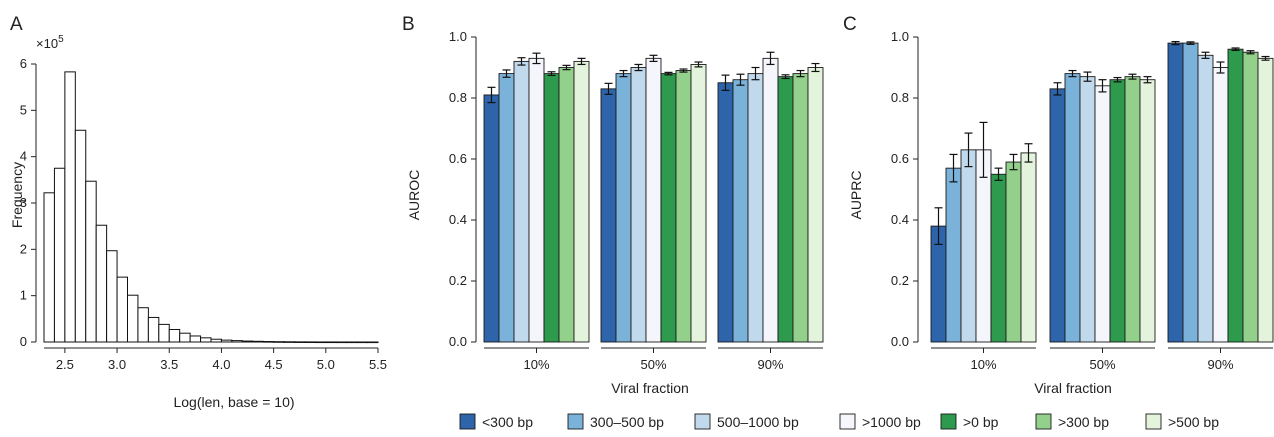 The width and height of the screenshot is (1274, 437). What do you see at coordinates (850, 24) in the screenshot?
I see `panel-letter-c: C` at bounding box center [850, 24].